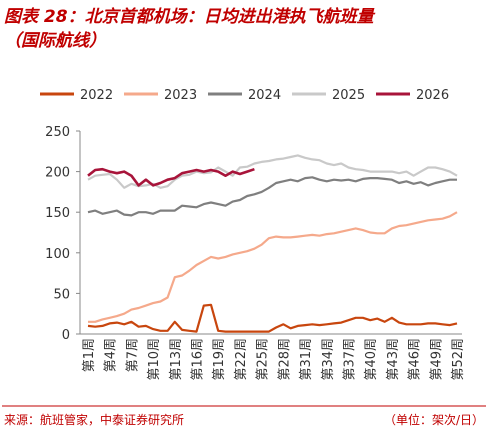  I want to click on y-tick-label: 50, so click(61, 294).